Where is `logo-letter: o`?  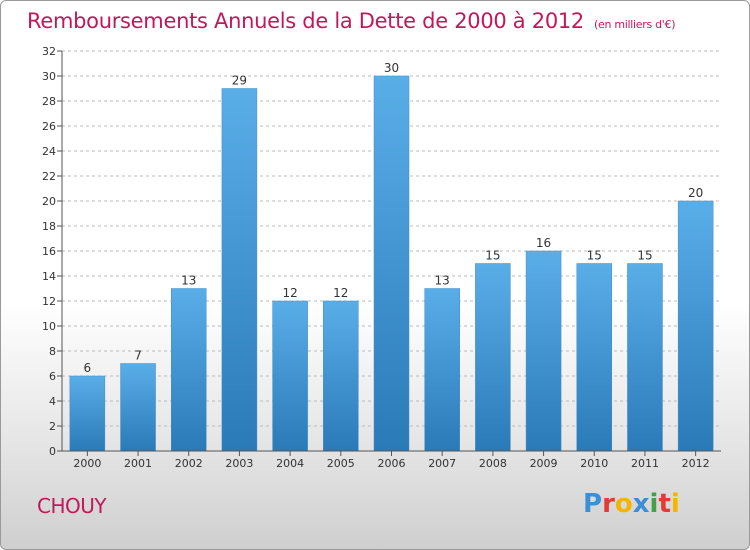
logo-letter: o is located at coordinates (623, 504).